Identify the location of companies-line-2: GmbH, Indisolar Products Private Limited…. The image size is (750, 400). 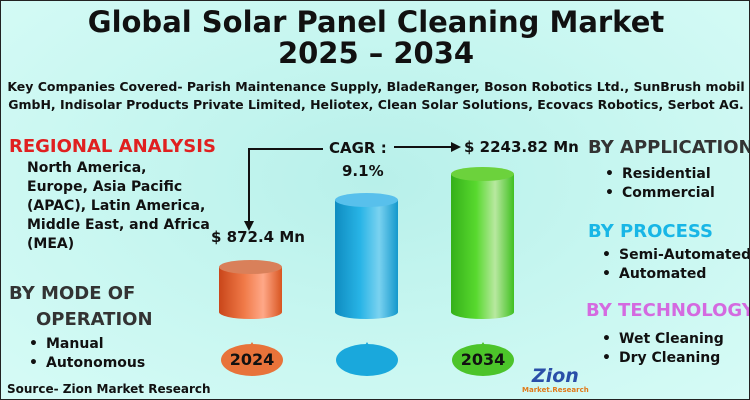
(376, 104).